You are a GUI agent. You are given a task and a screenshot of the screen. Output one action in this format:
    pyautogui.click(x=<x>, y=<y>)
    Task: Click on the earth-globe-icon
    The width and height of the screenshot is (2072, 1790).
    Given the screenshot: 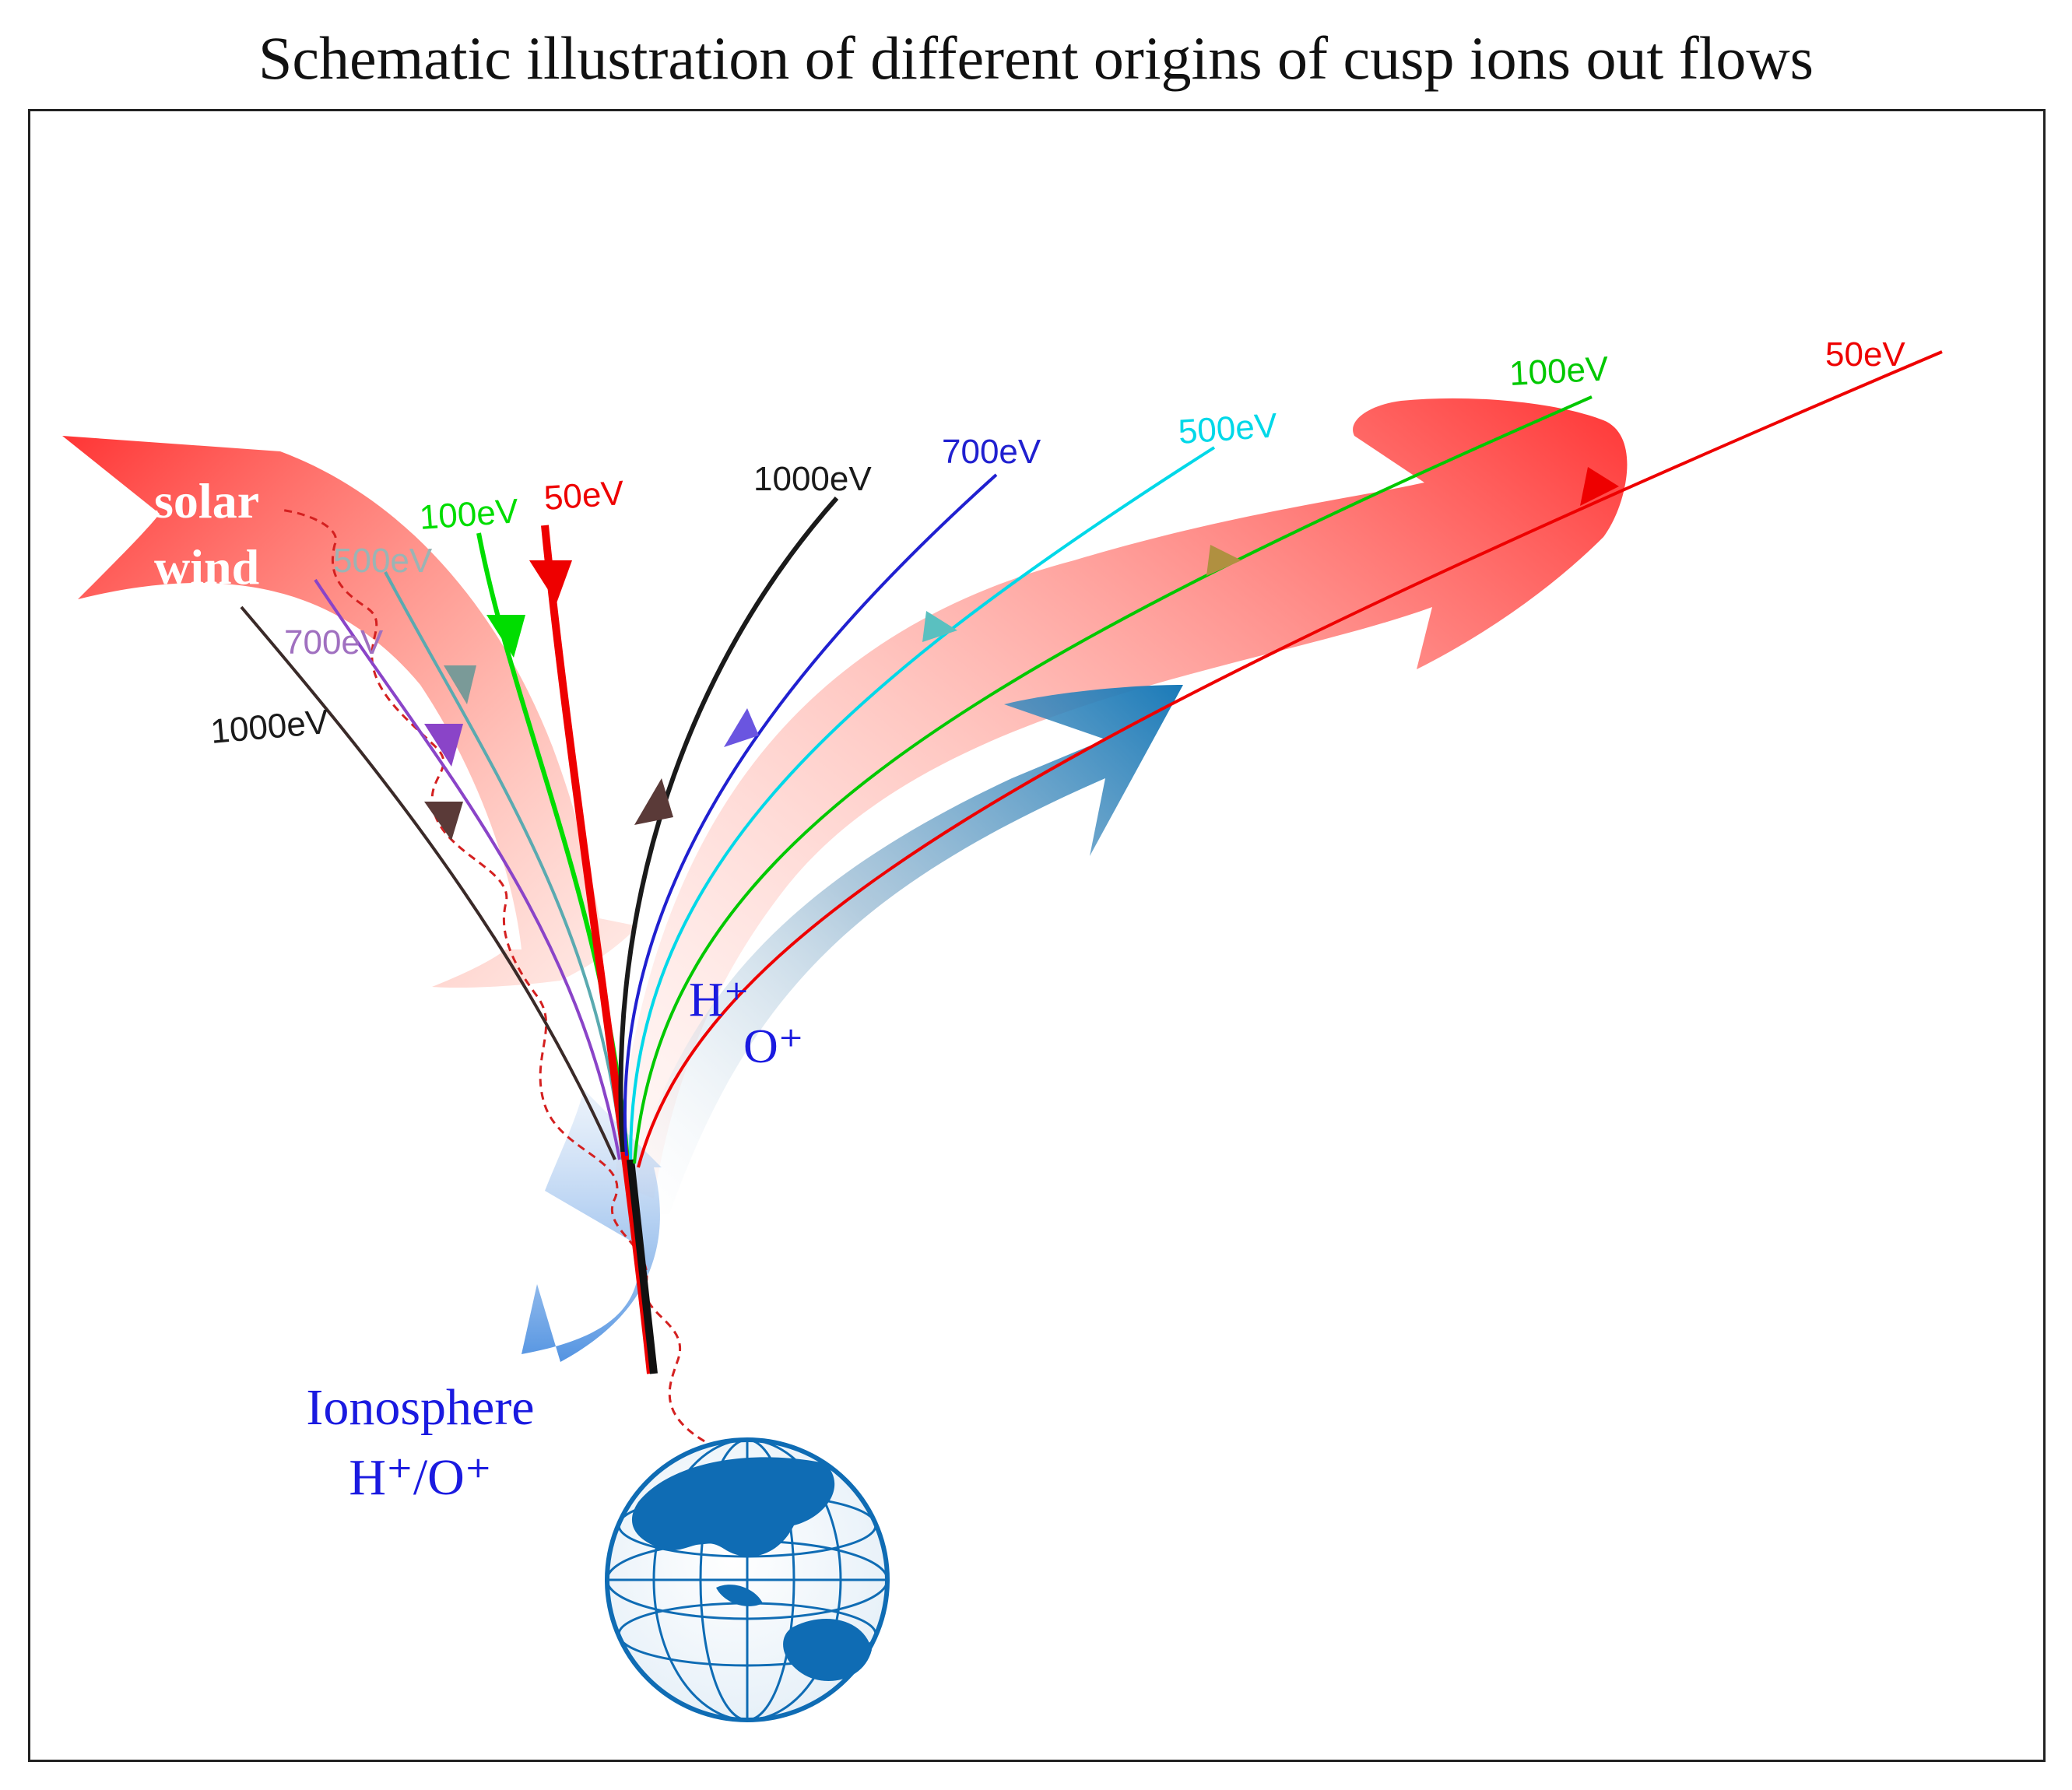 What is the action you would take?
    pyautogui.click(x=747, y=1579)
    